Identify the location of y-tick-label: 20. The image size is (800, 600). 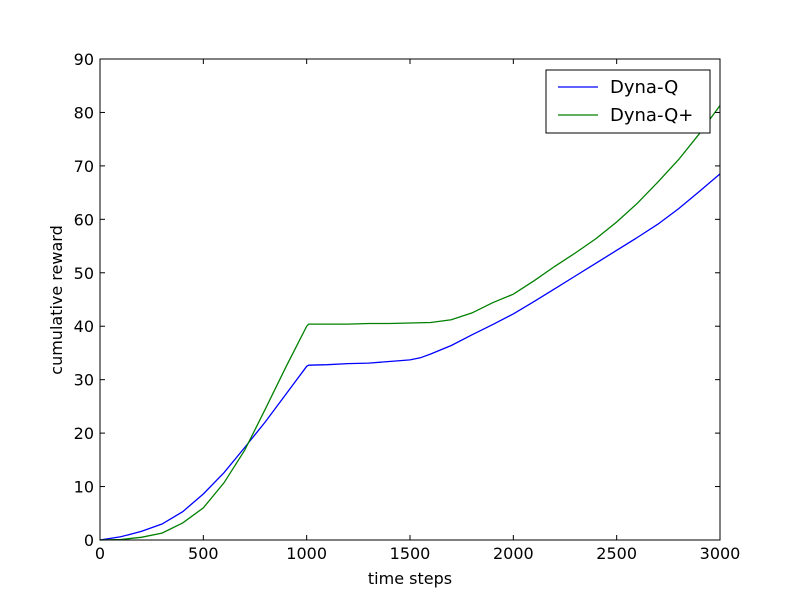
(84, 433).